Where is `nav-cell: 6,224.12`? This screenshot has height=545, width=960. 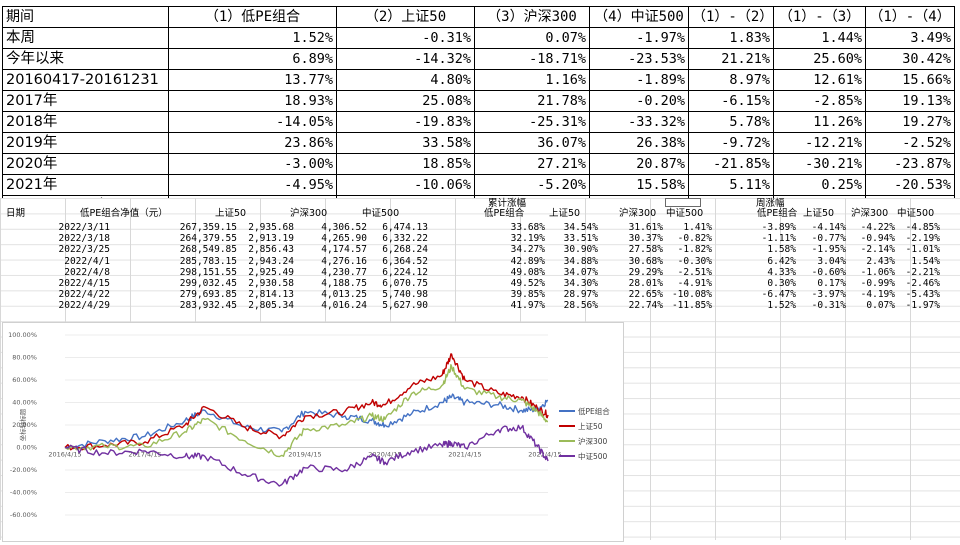
nav-cell: 6,224.12 is located at coordinates (405, 272).